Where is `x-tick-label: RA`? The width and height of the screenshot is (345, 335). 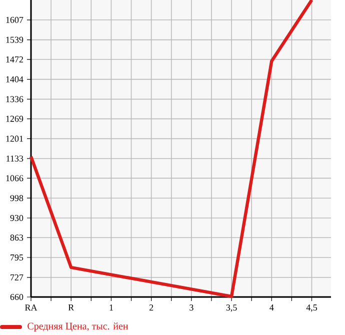 x-tick-label: RA is located at coordinates (31, 307).